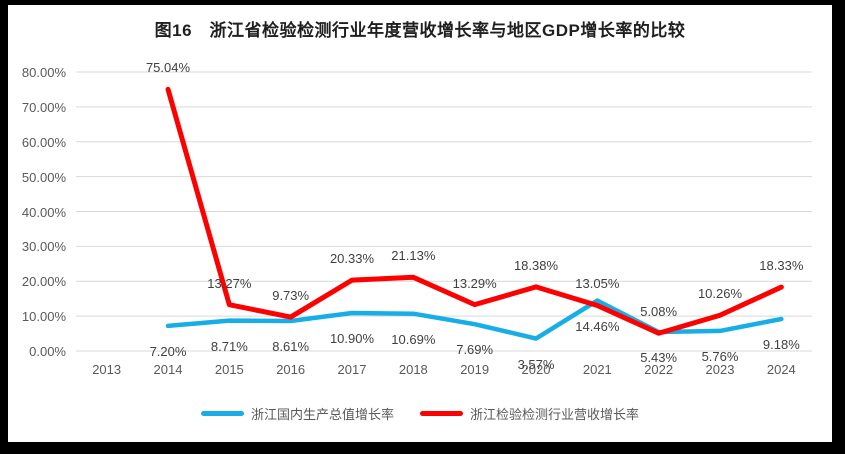 This screenshot has height=454, width=845. Describe the element at coordinates (413, 339) in the screenshot. I see `data-label: 10.69%` at that location.